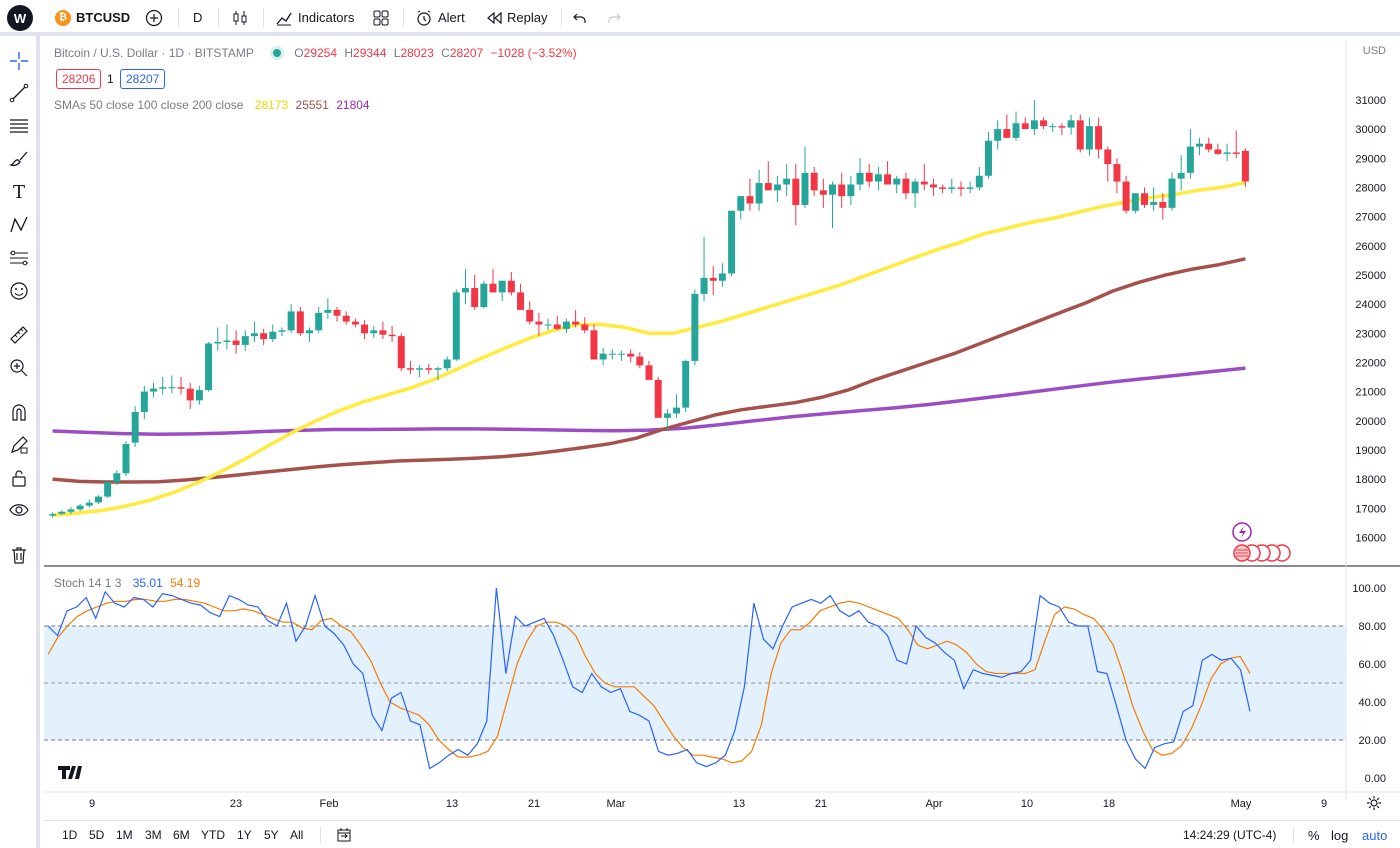 This screenshot has width=1400, height=848. I want to click on sma100-value: 25551, so click(312, 105).